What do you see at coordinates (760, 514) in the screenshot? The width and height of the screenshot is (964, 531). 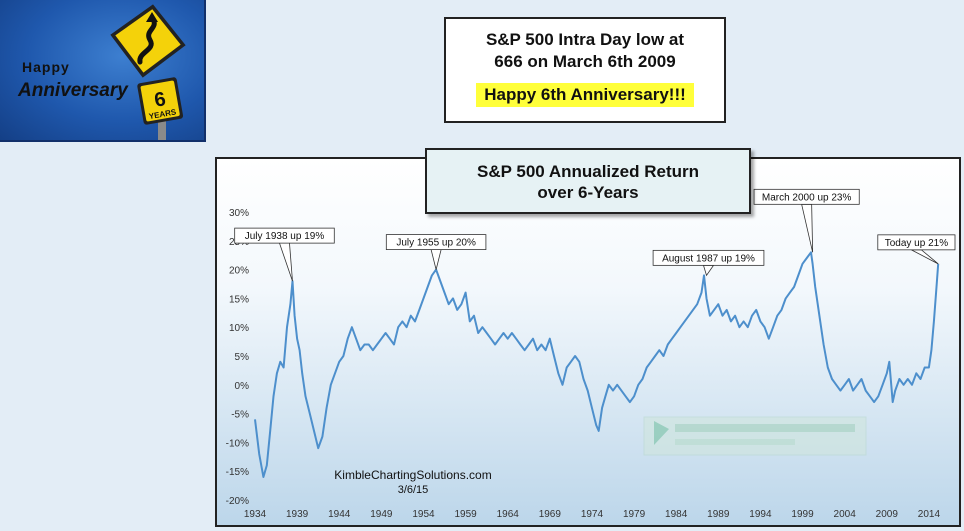 I see `x-tick-label: 1994` at bounding box center [760, 514].